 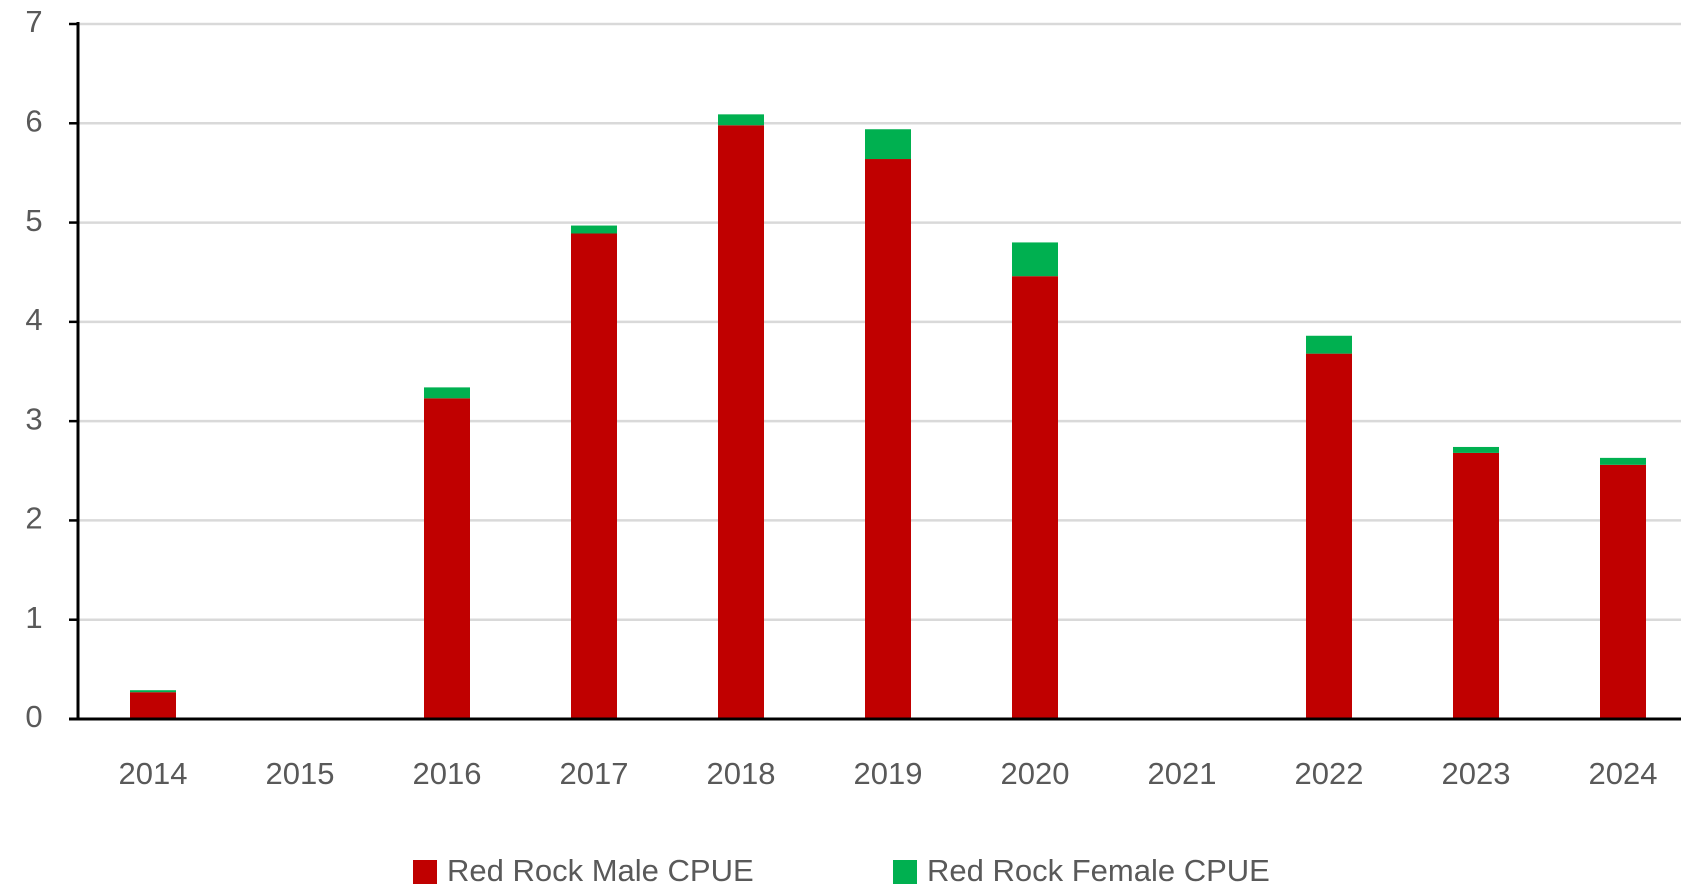 I want to click on legend-label: Red Rock Female CPUE, so click(x=1098, y=870).